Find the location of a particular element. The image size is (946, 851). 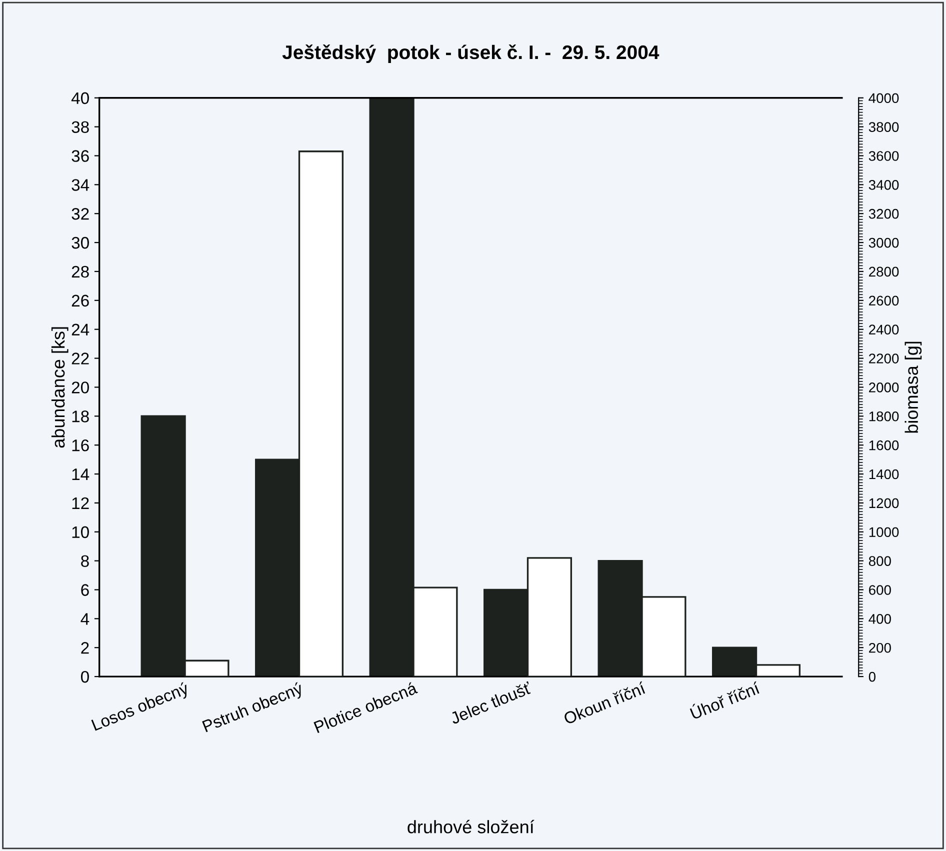

y-tick-label: 30 is located at coordinates (80, 242).